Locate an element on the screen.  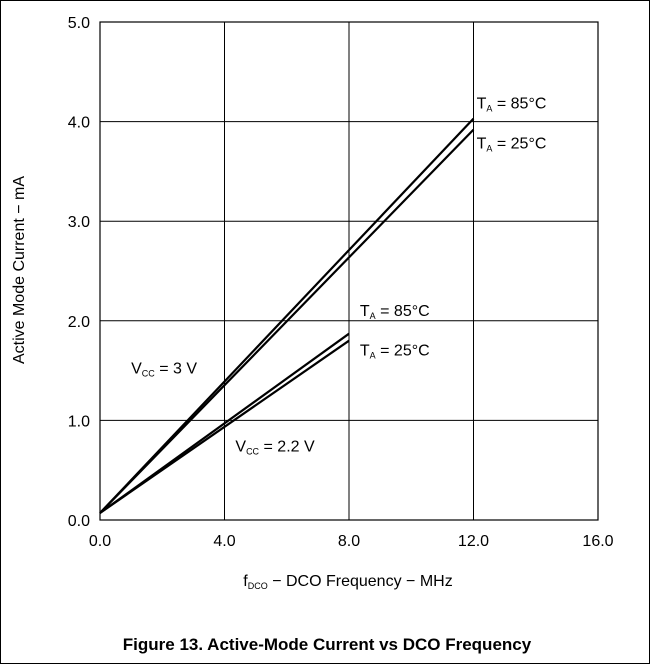
annotation-vcc3: VCC = 3 V is located at coordinates (164, 370).